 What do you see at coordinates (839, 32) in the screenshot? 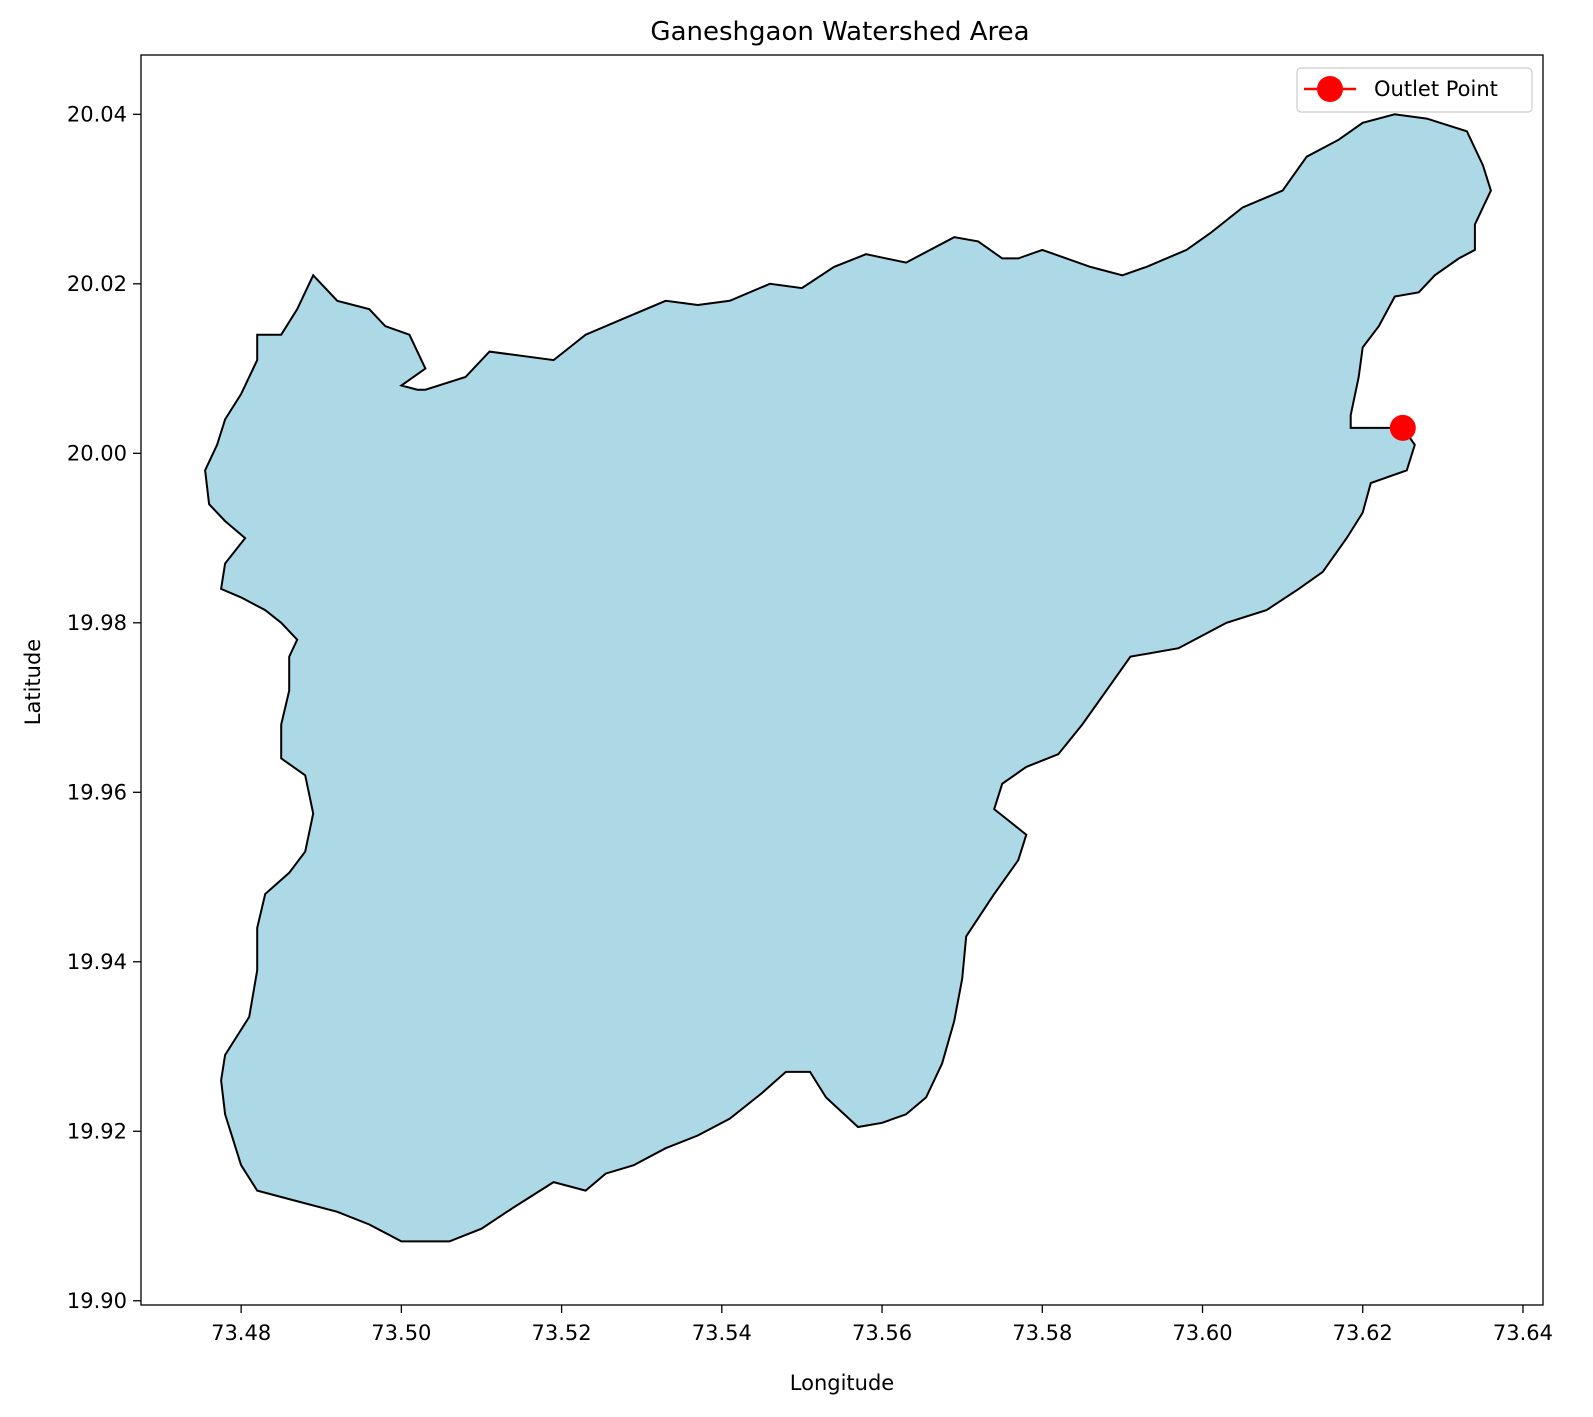
I see `chart-title: Ganeshgaon Watershed Area` at bounding box center [839, 32].